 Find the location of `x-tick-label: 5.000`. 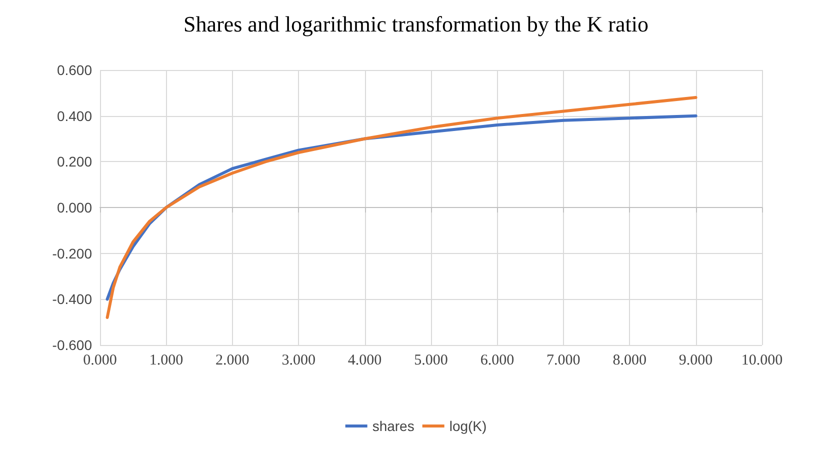

x-tick-label: 5.000 is located at coordinates (431, 360).